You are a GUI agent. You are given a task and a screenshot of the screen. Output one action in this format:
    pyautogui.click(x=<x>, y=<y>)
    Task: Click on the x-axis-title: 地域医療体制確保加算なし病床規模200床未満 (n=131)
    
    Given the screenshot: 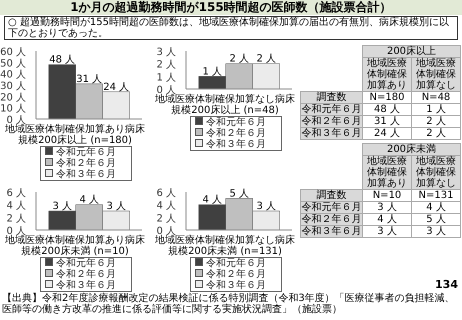 What is the action you would take?
    pyautogui.click(x=225, y=246)
    